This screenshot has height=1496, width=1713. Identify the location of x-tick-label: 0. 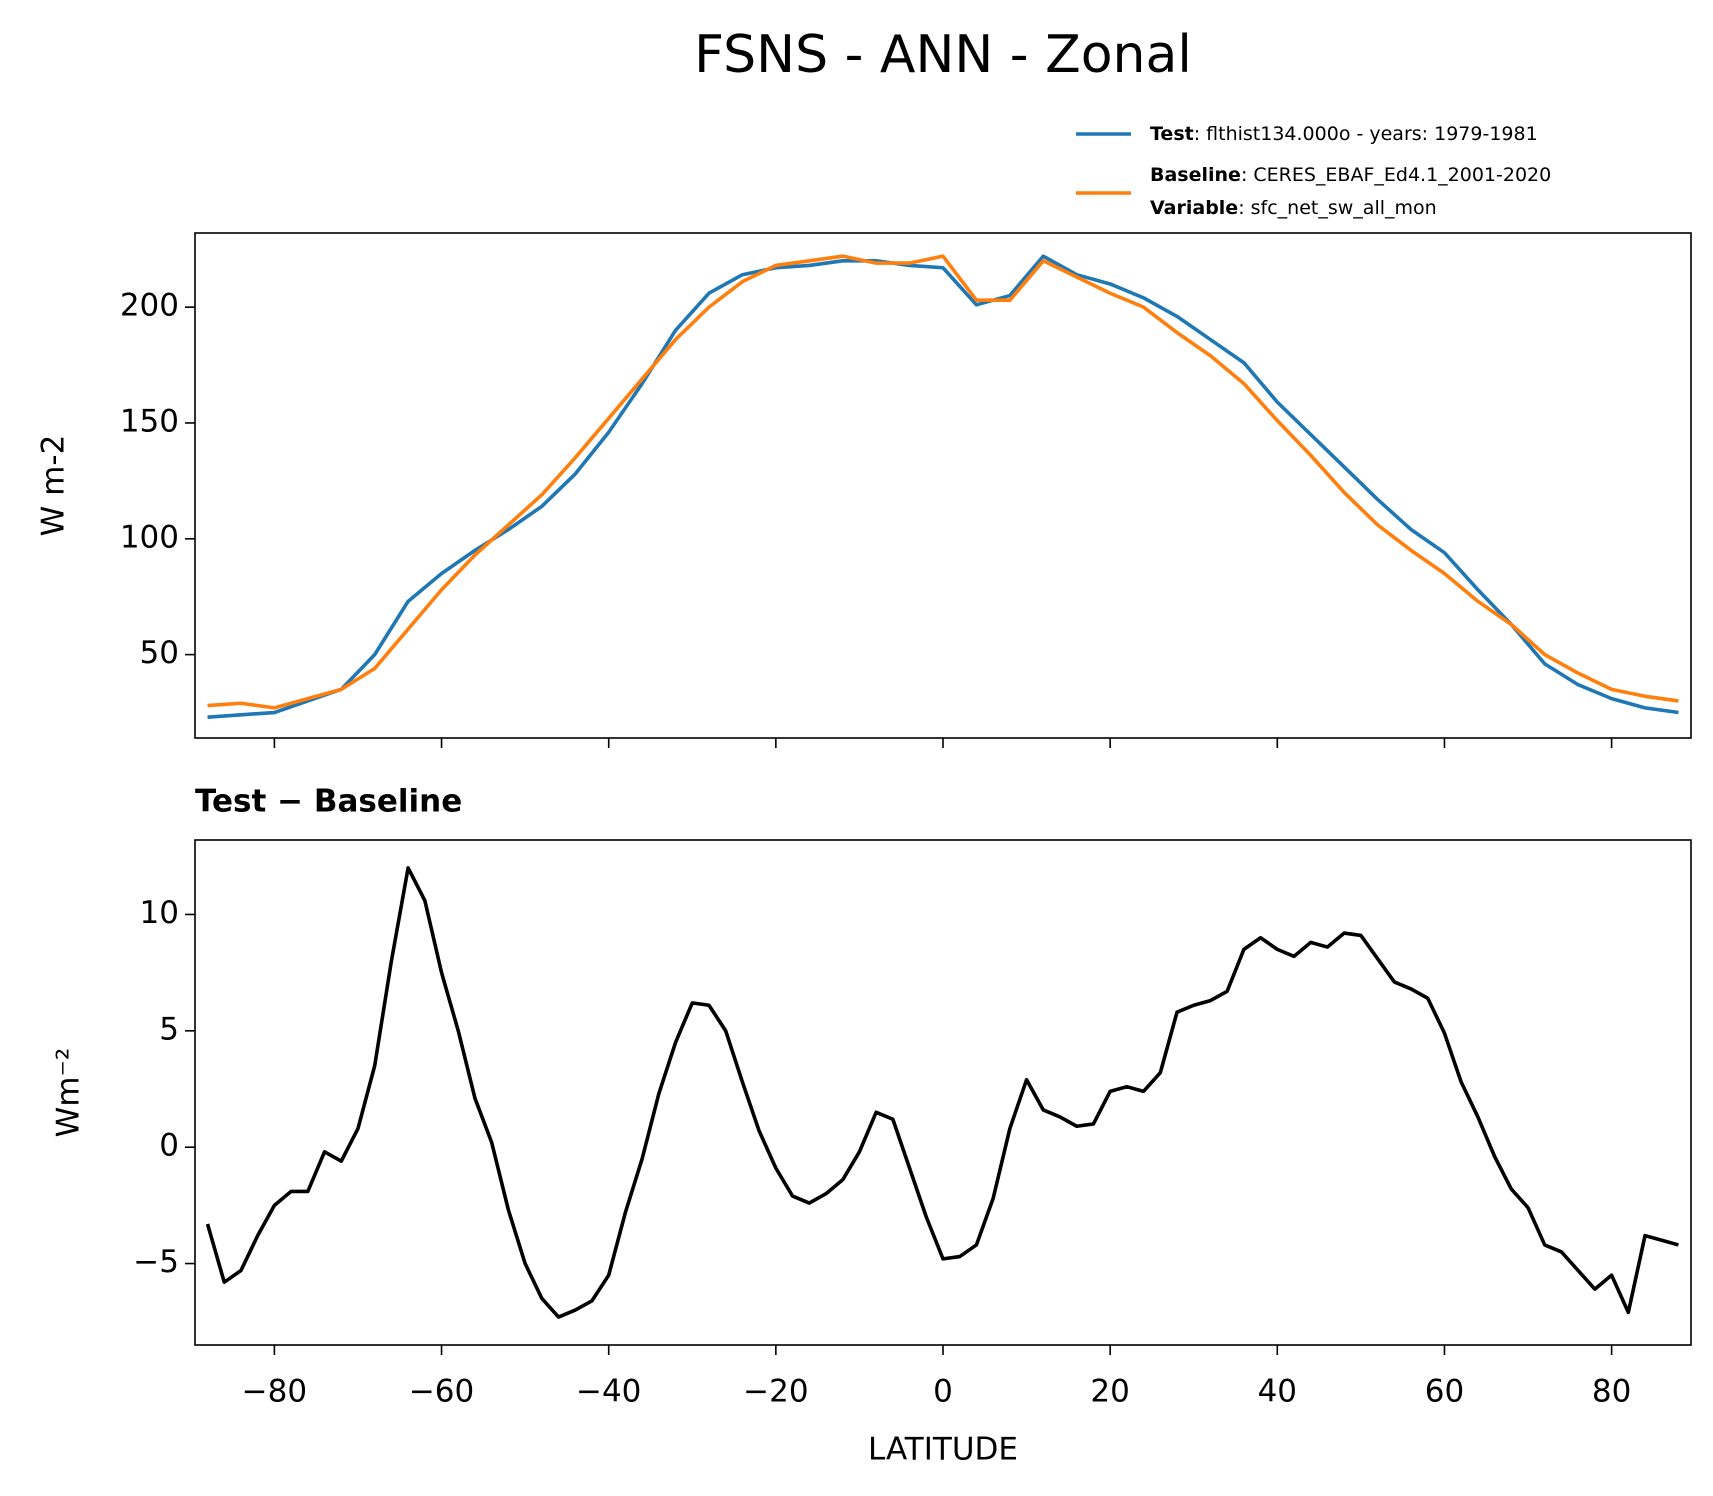
(943, 1392).